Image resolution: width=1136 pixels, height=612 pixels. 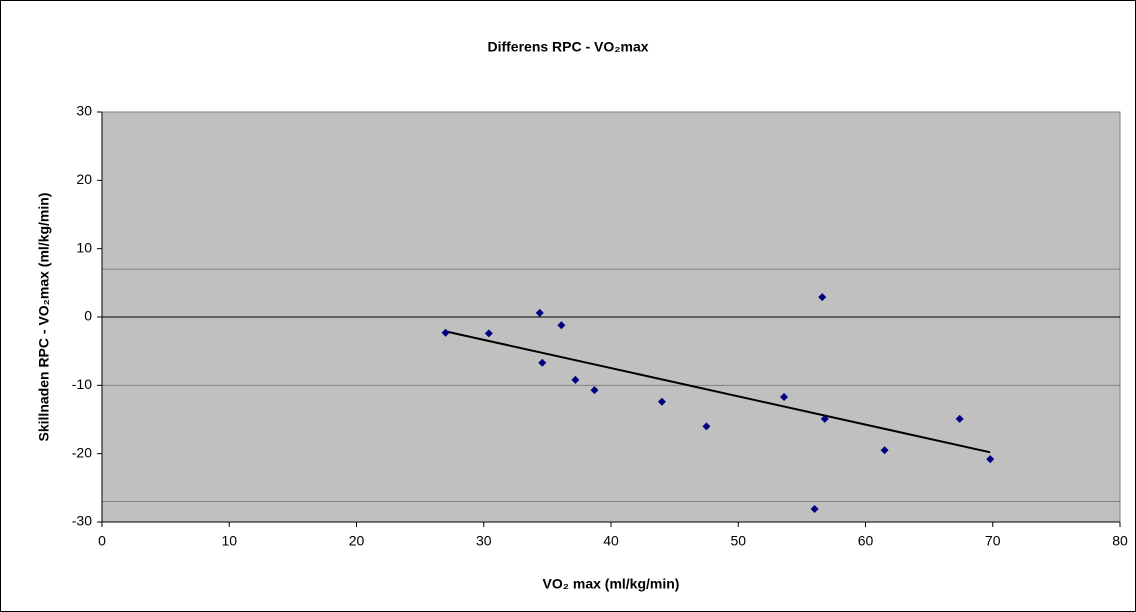 I want to click on y-axis-label: Skillnaden RPC - VO₂max (ml/kg/min), so click(x=44, y=317).